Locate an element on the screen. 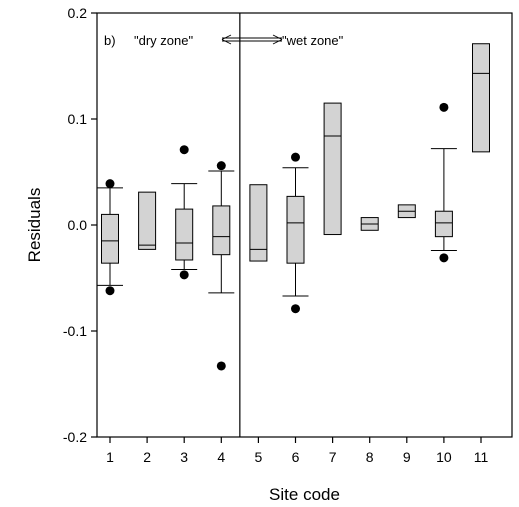 The width and height of the screenshot is (519, 507). x-axis-title: Site code is located at coordinates (304, 494).